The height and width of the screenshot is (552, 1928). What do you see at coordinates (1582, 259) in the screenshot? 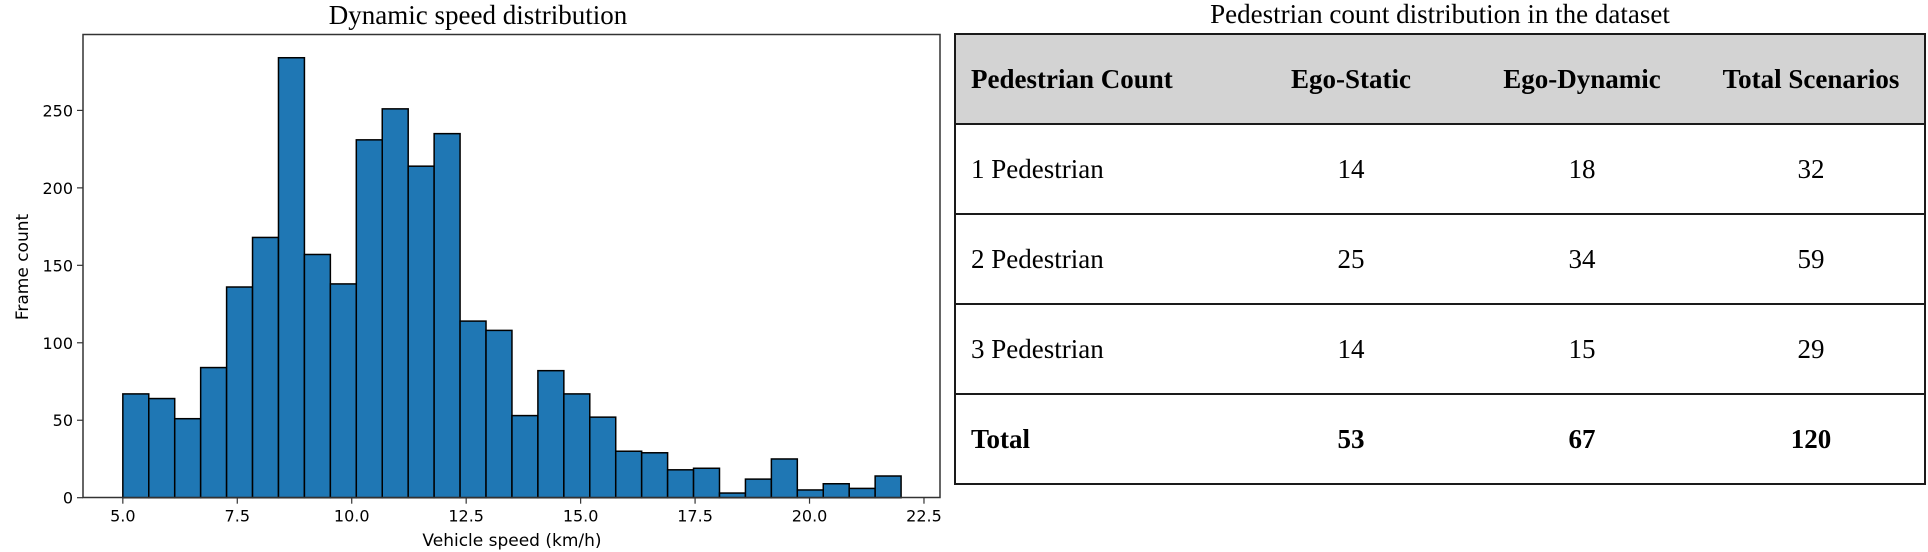
I see `ego-dynamic-value: 34` at bounding box center [1582, 259].